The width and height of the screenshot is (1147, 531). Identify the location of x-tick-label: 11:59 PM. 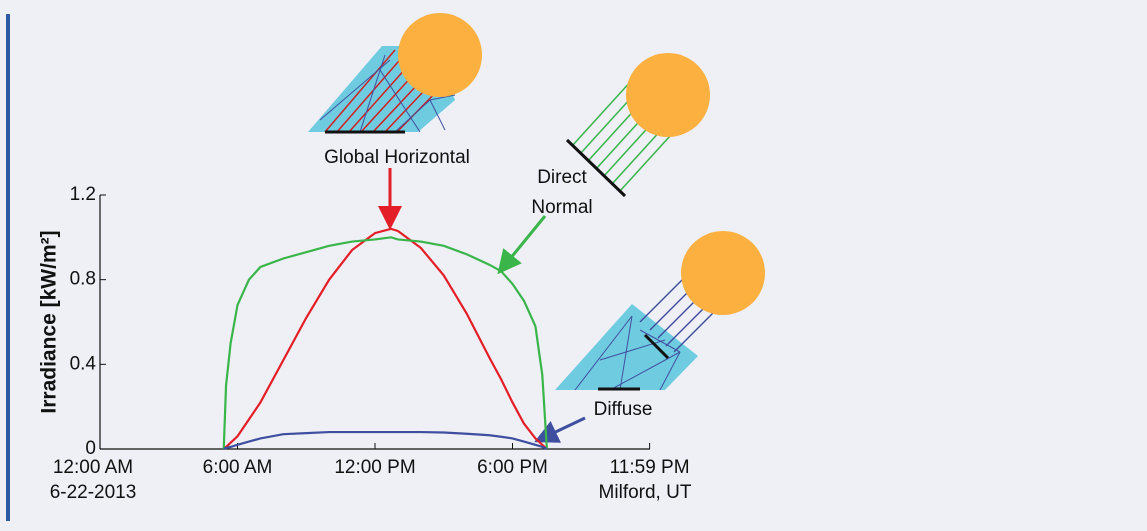
(650, 467).